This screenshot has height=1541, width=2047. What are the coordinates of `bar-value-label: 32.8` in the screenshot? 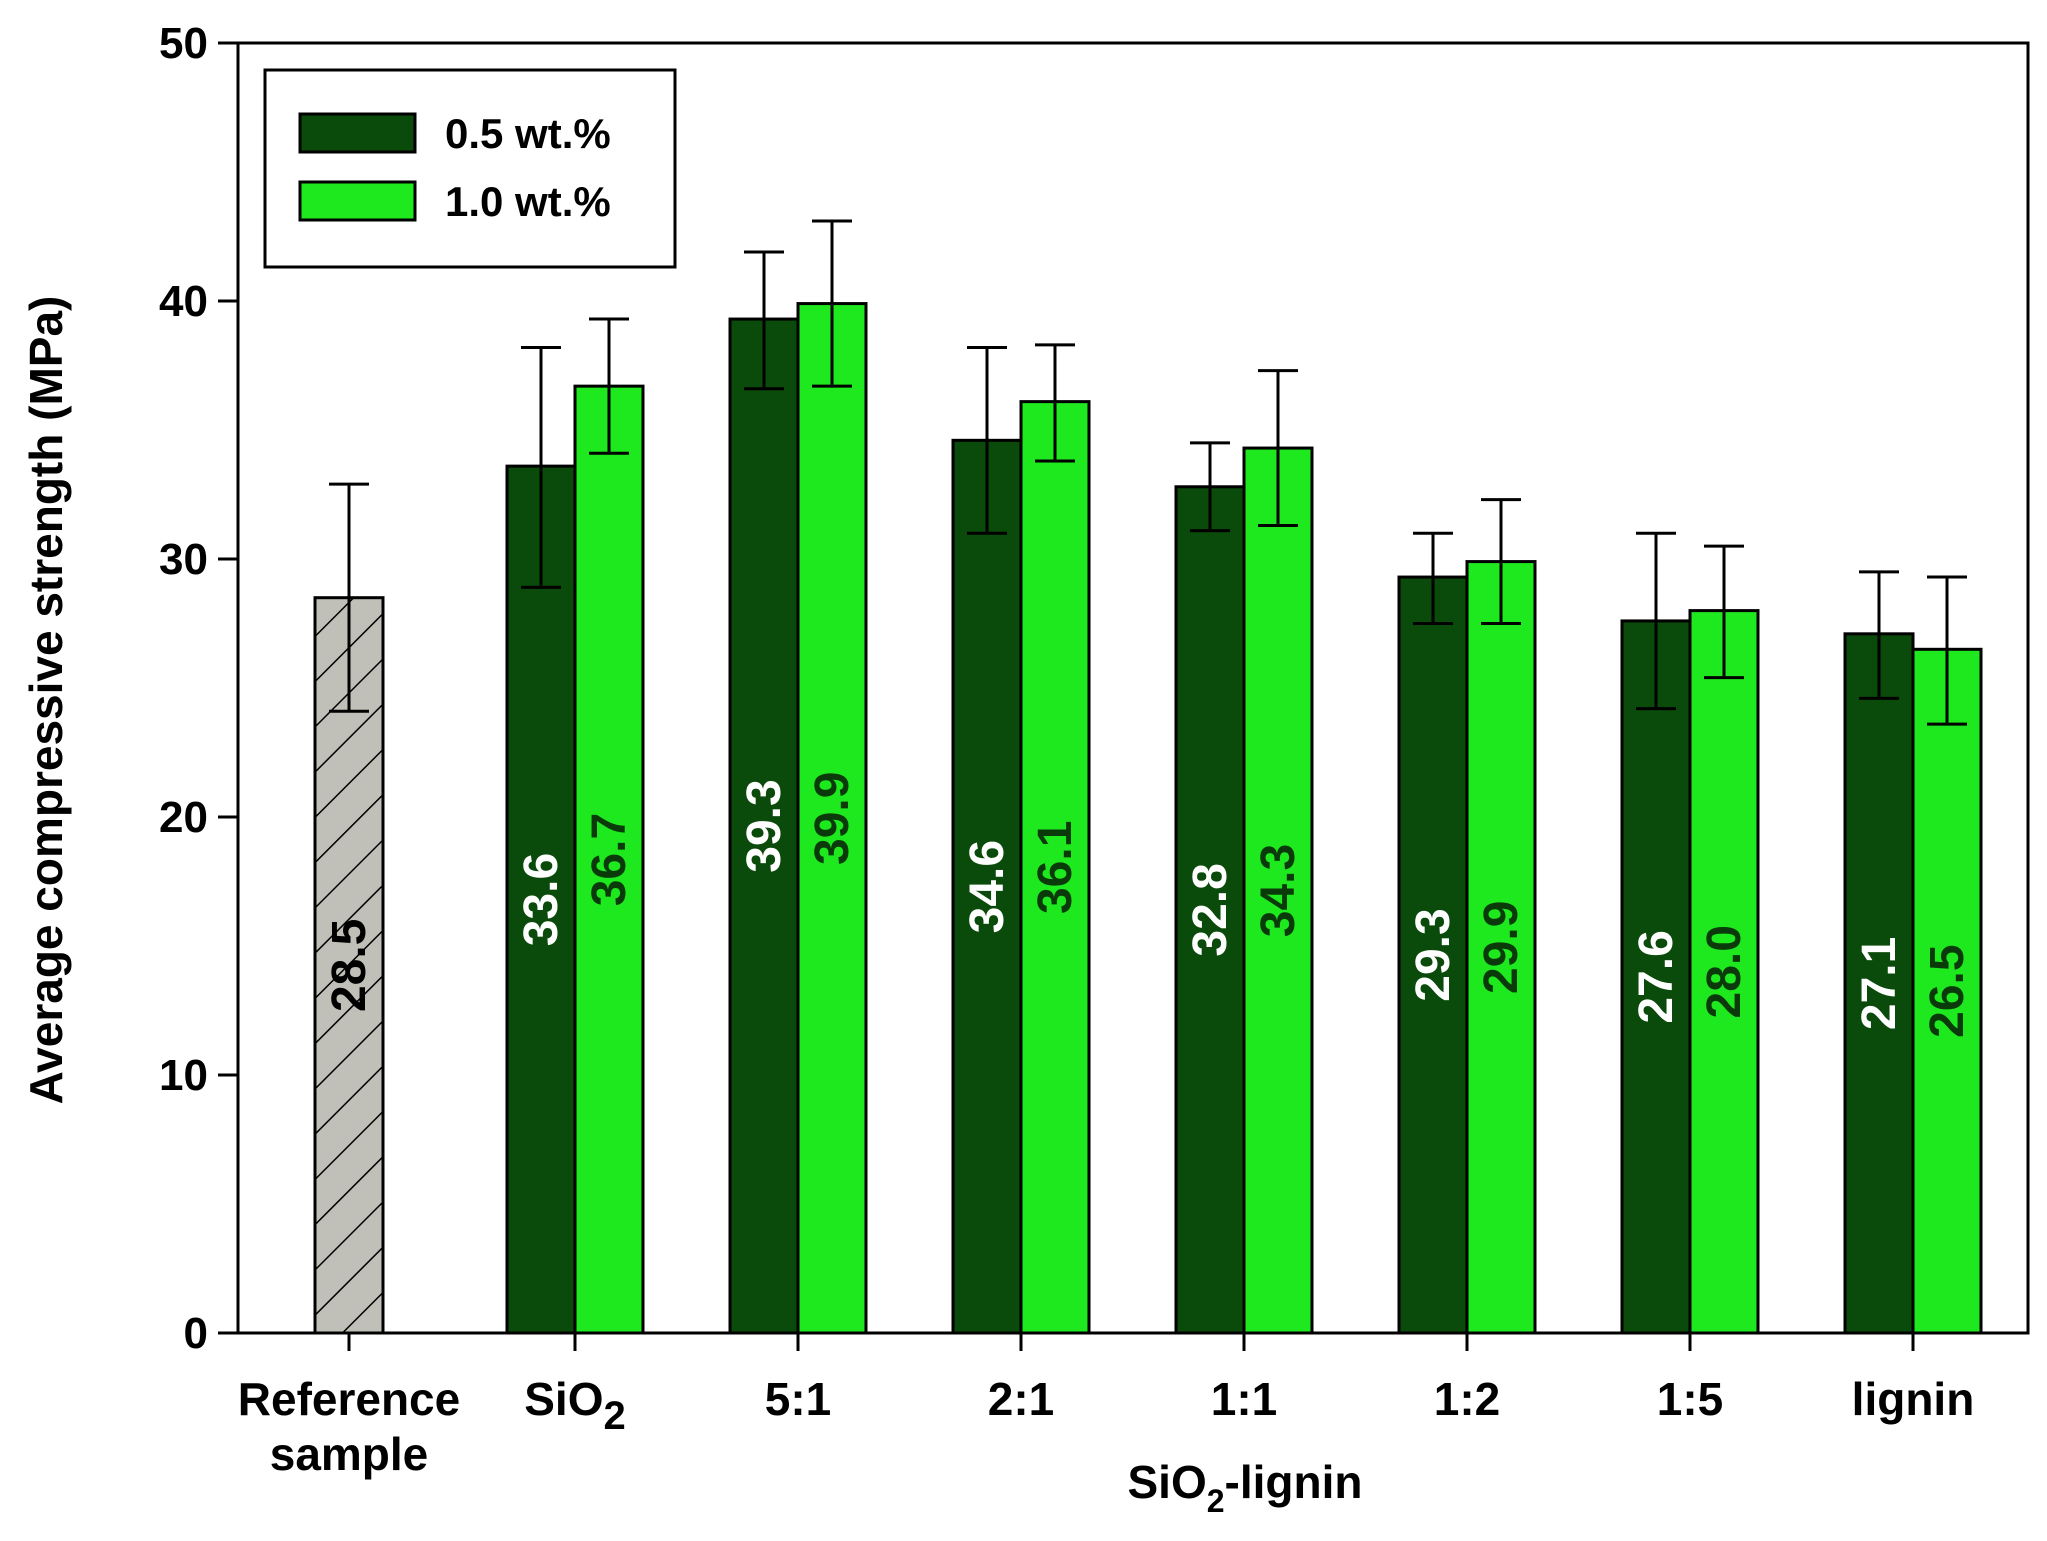 It's located at (1210, 909).